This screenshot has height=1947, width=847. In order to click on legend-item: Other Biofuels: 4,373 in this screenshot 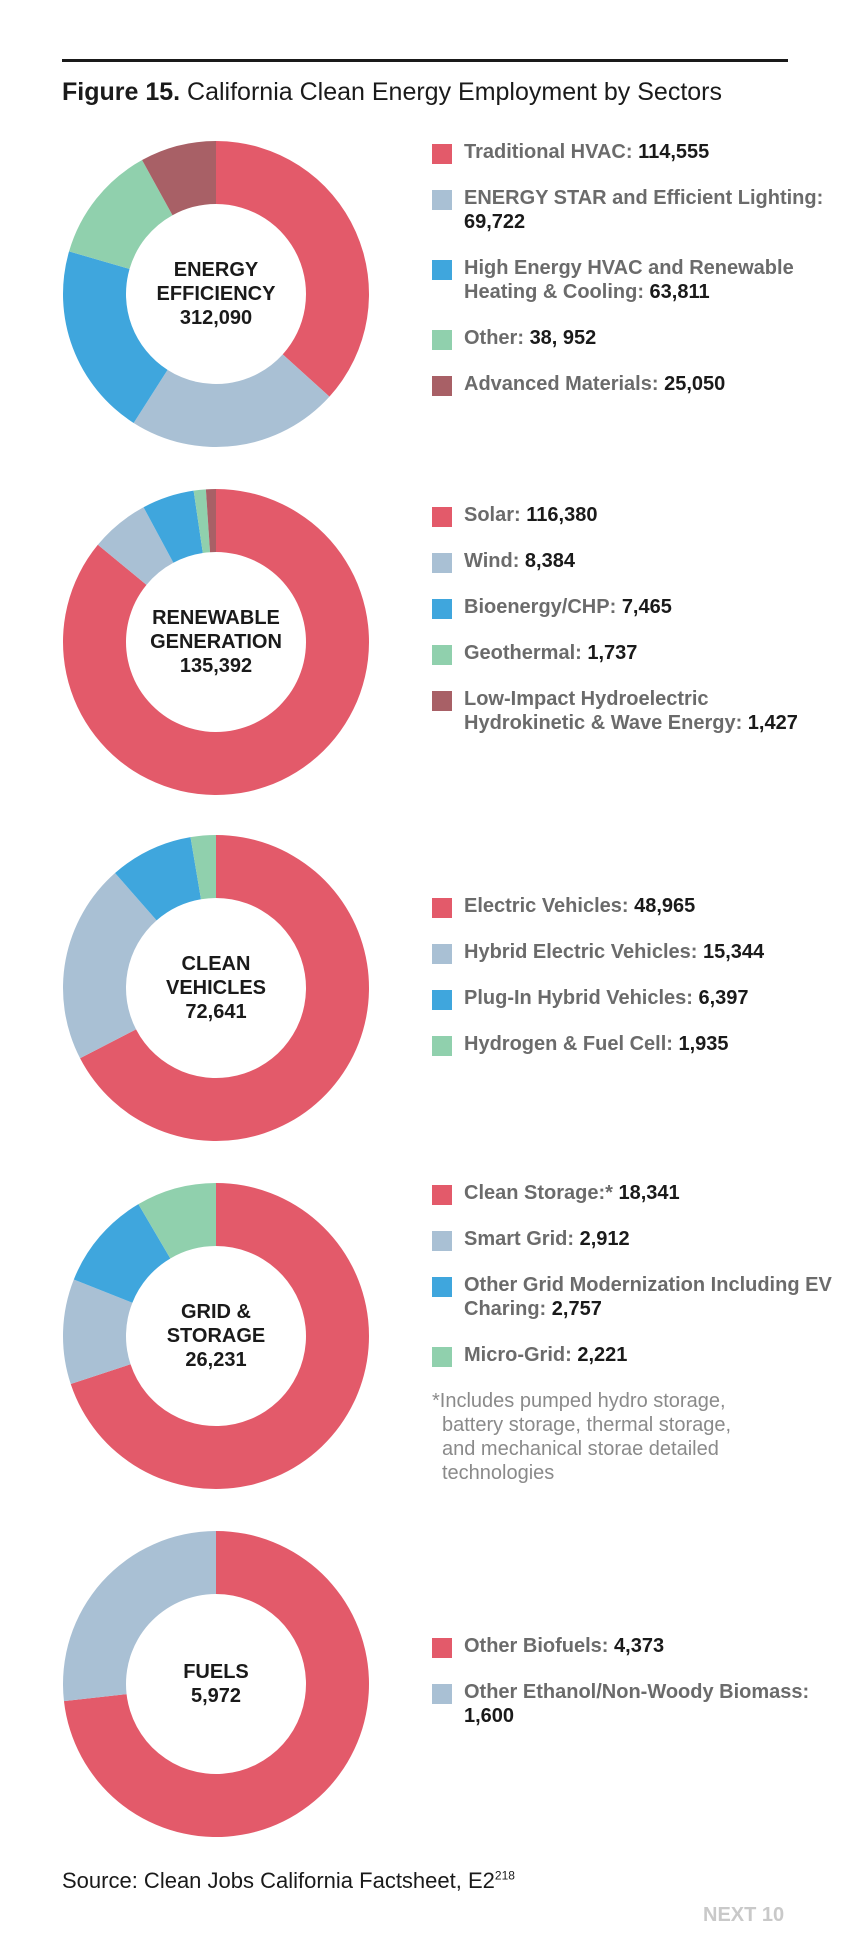, I will do `click(632, 1646)`.